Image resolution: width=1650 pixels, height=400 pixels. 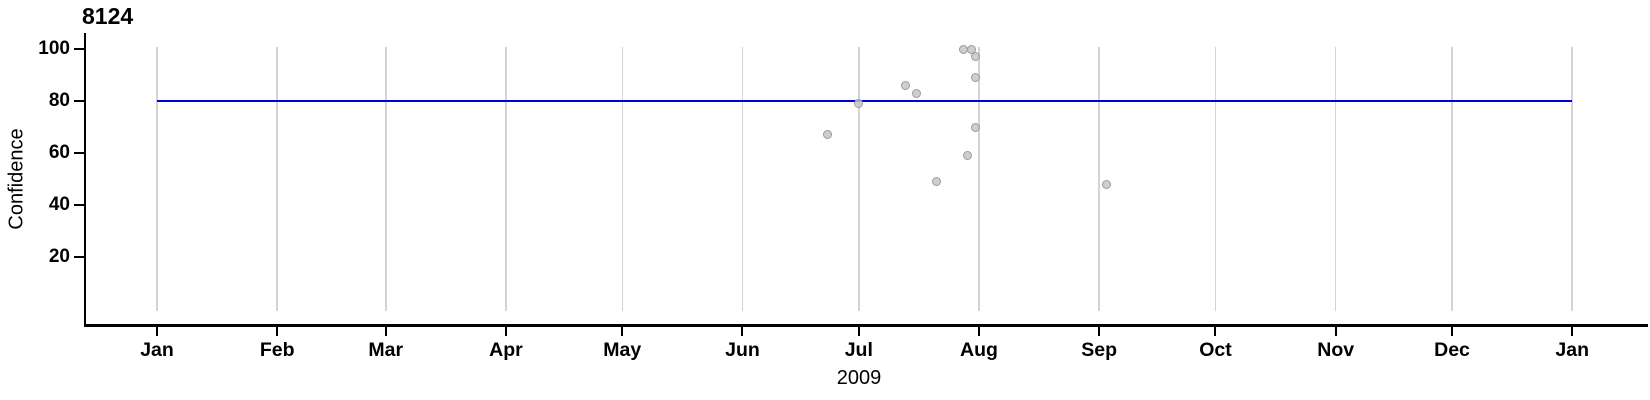 I want to click on reference-line, so click(x=865, y=101).